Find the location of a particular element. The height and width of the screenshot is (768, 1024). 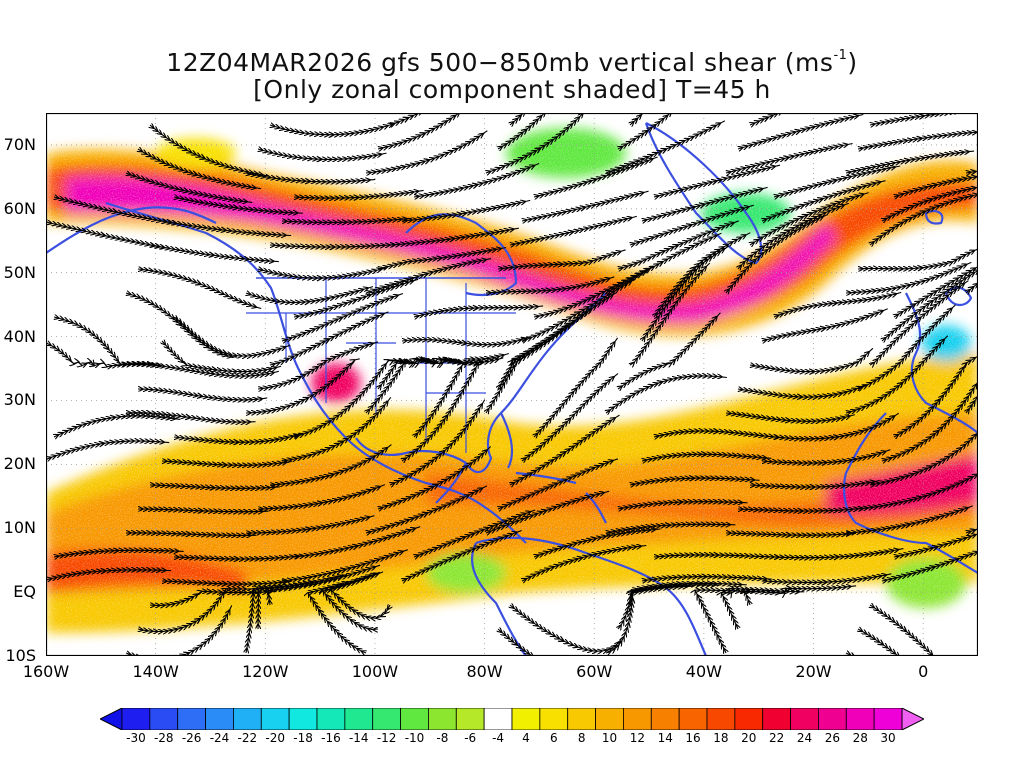

lat-label: EQ is located at coordinates (24, 592).